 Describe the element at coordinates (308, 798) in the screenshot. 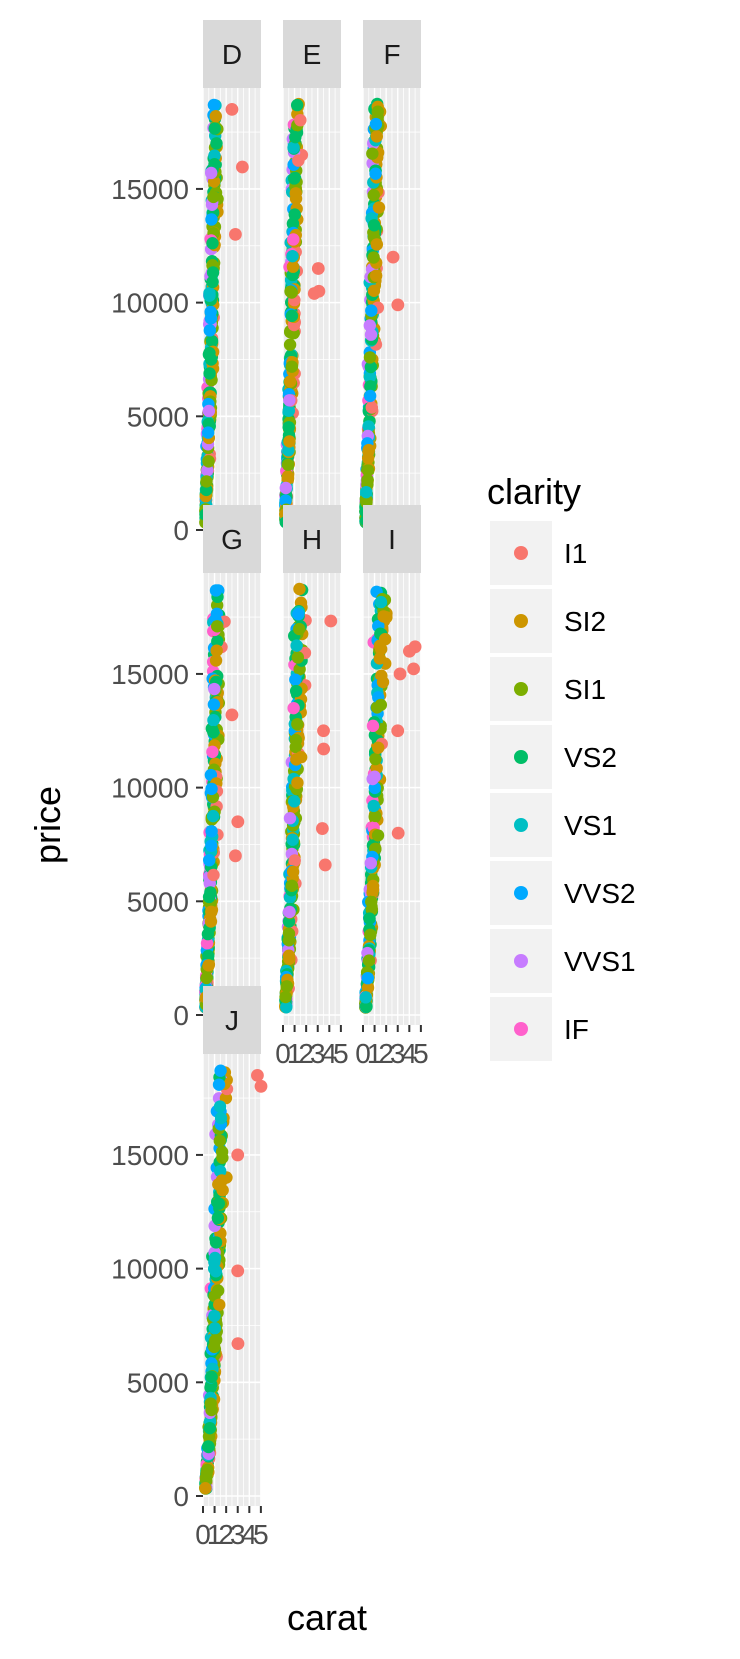

I see `points-H` at that location.